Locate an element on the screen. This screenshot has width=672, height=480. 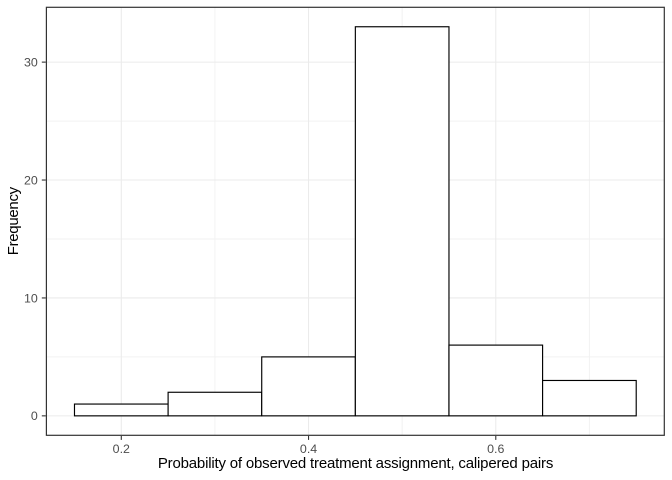
x-tick-label: 0.4 is located at coordinates (308, 449).